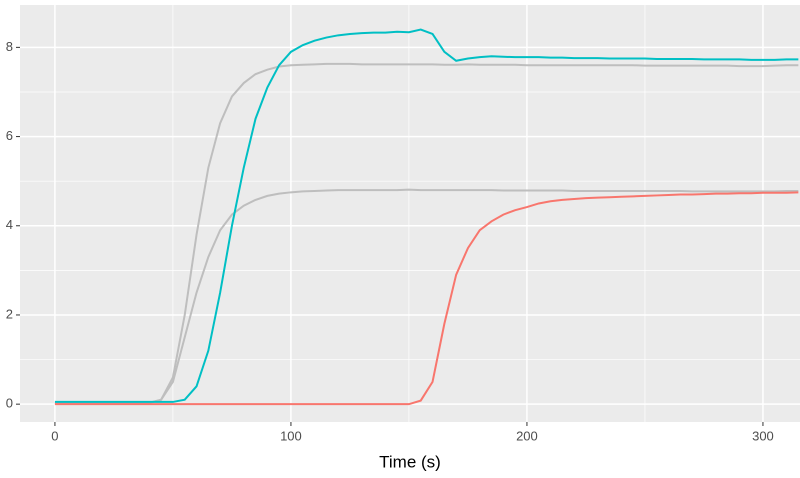 This screenshot has height=478, width=800. Describe the element at coordinates (9, 135) in the screenshot. I see `y-tick-label: 6` at that location.